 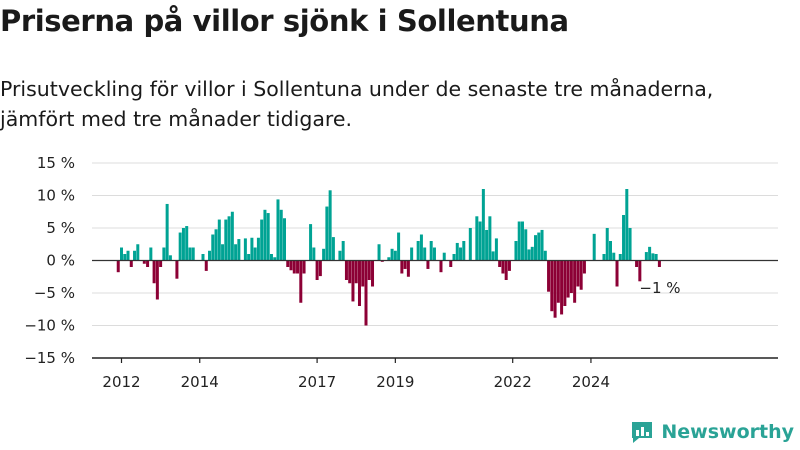 What do you see at coordinates (727, 432) in the screenshot?
I see `brand-name: Newsworthy` at bounding box center [727, 432].